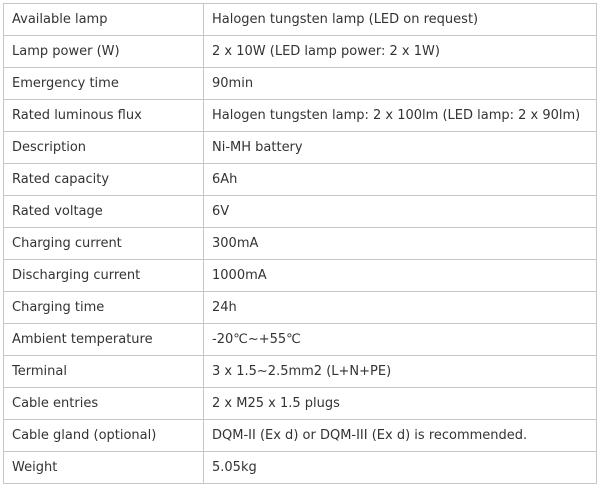  What do you see at coordinates (103, 211) in the screenshot?
I see `spec-label-cell: Rated voltage` at bounding box center [103, 211].